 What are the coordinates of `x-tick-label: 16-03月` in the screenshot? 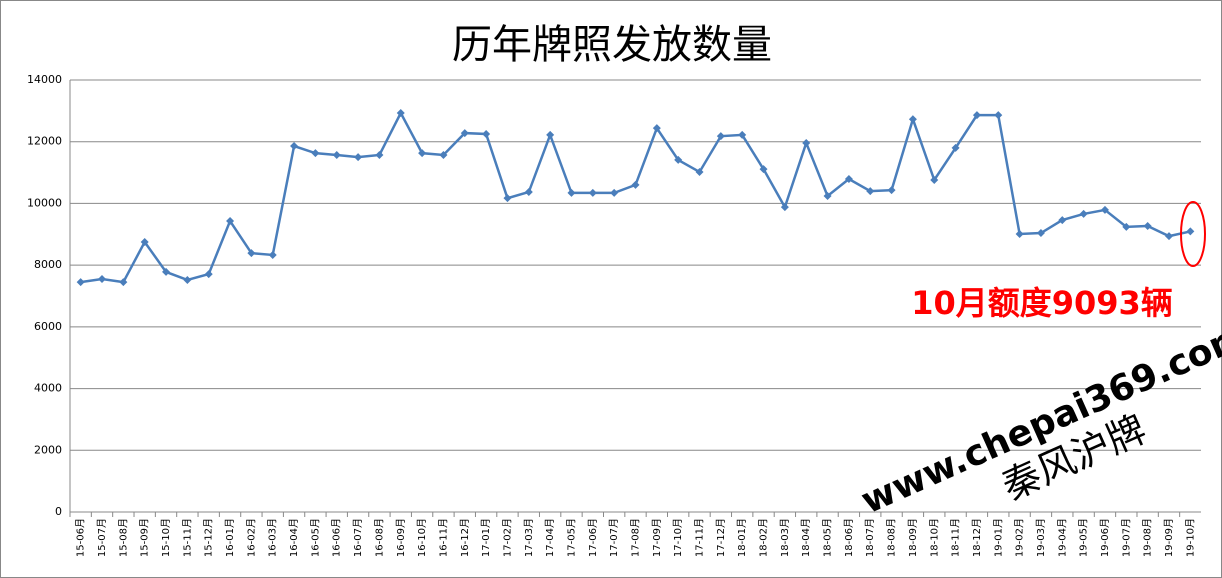 It's located at (273, 537).